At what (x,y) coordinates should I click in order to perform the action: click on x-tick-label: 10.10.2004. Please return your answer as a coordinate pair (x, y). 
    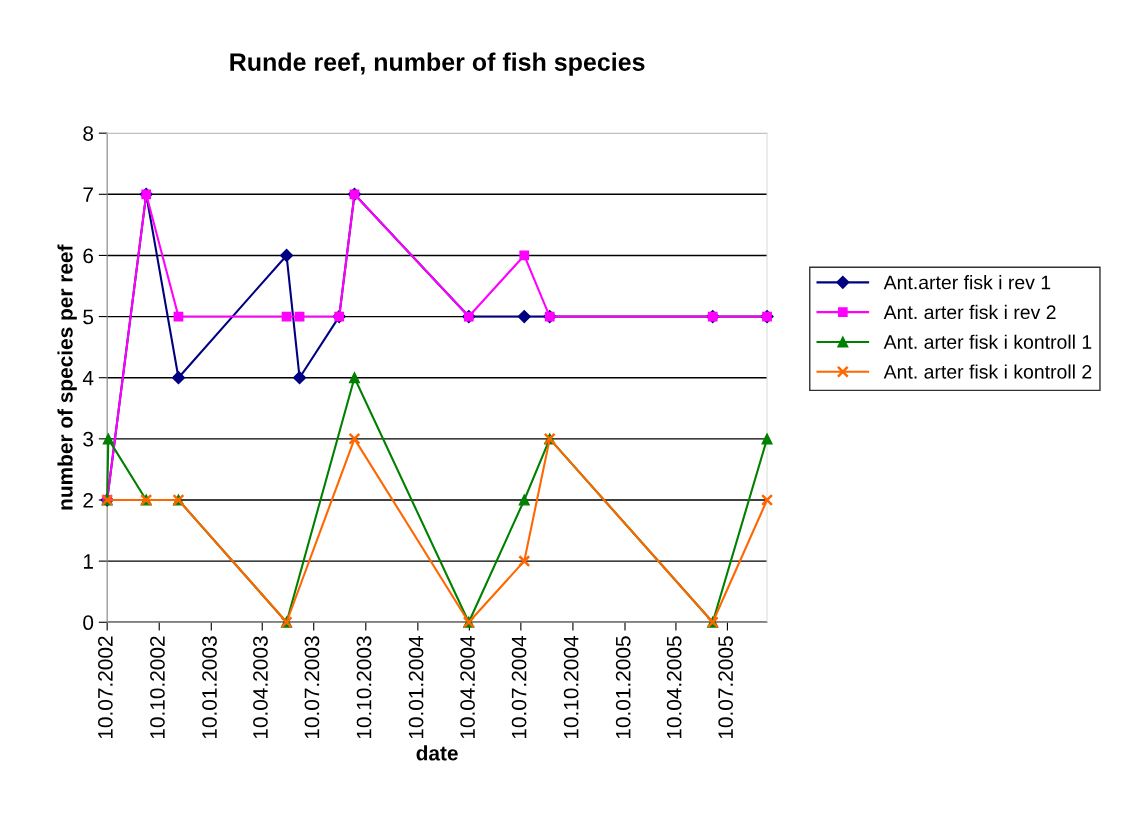
    Looking at the image, I should click on (571, 687).